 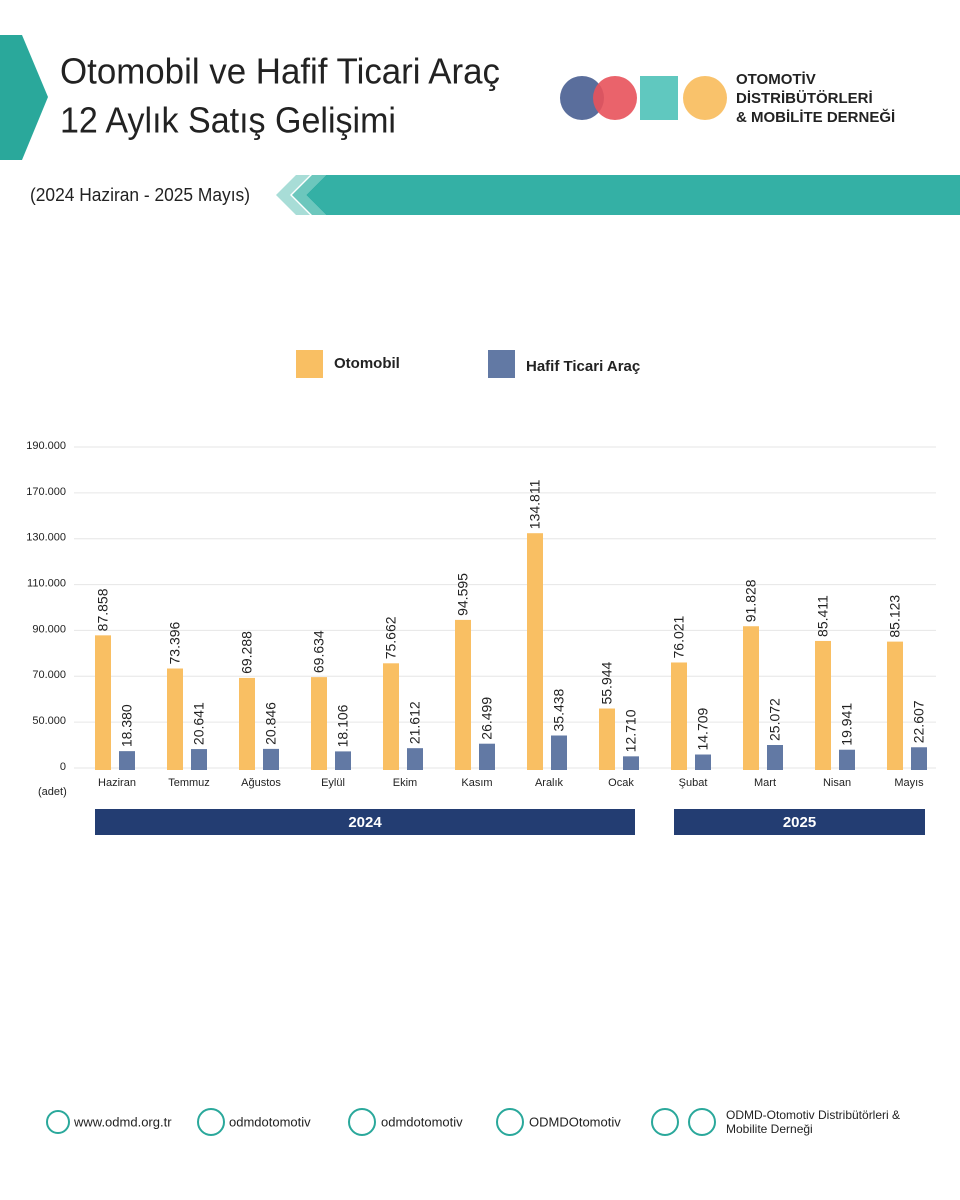 What do you see at coordinates (271, 723) in the screenshot?
I see `value-label: 20.846` at bounding box center [271, 723].